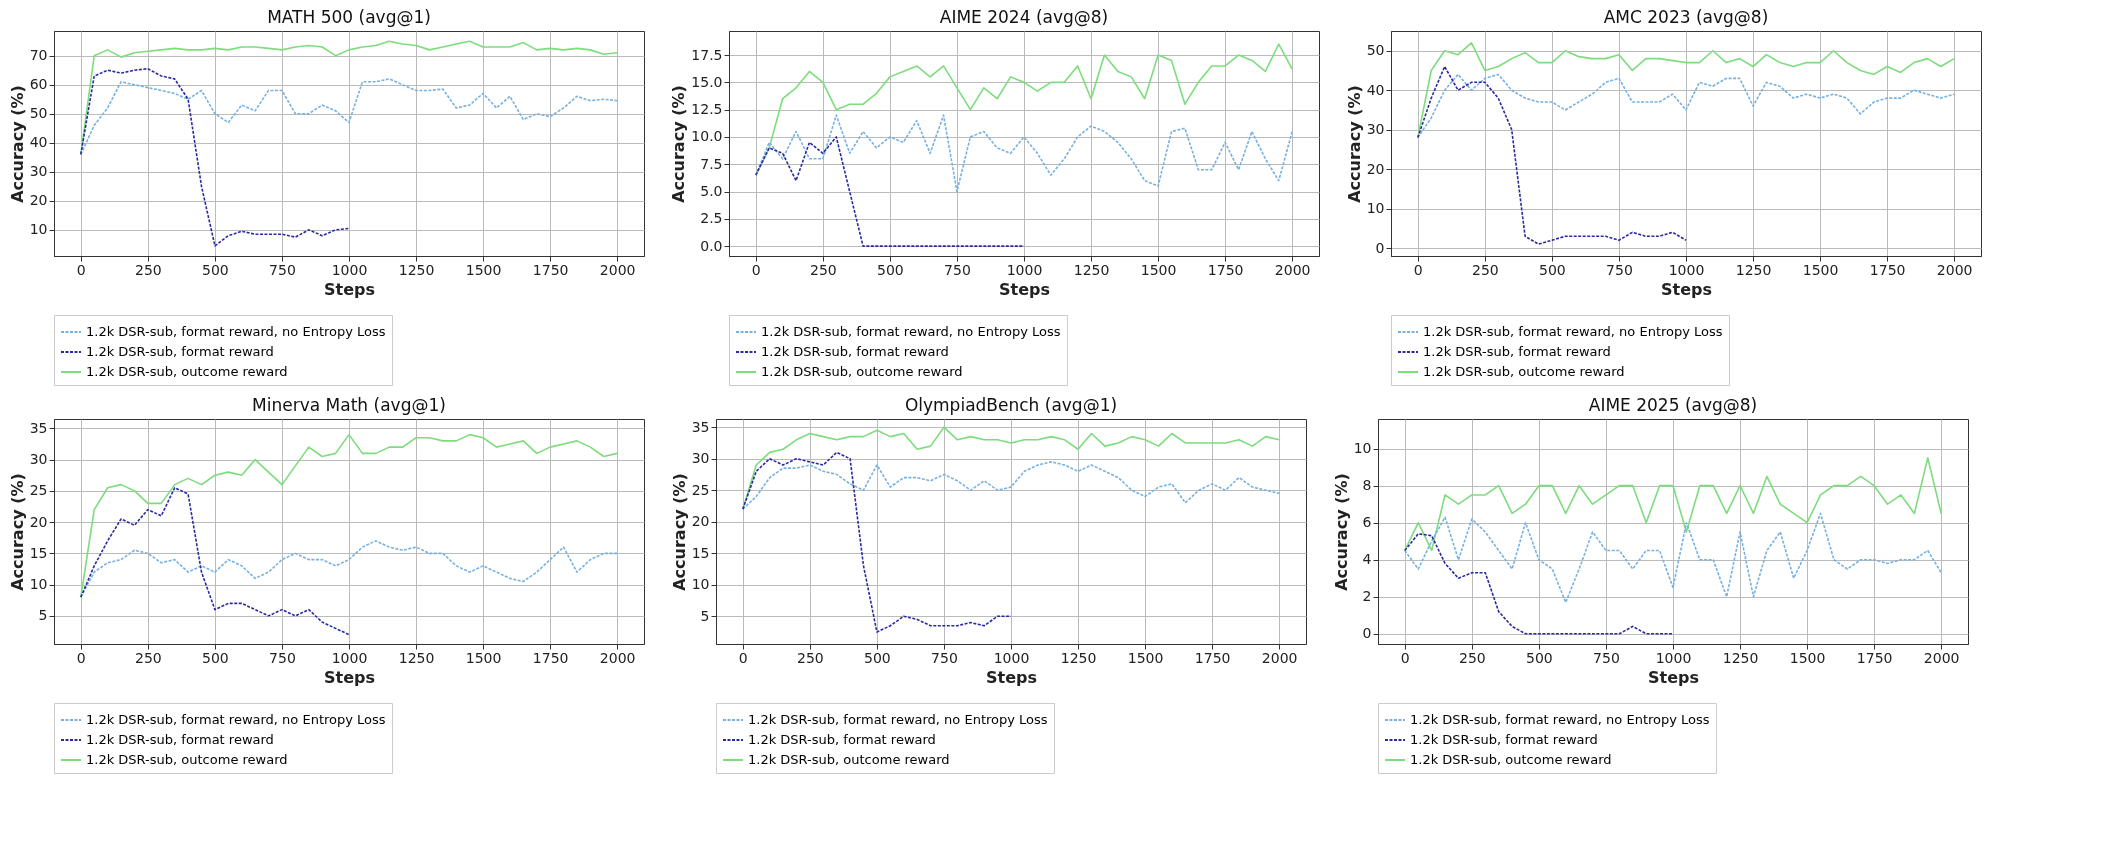  I want to click on y-tick-label: 0, so click(1380, 247).